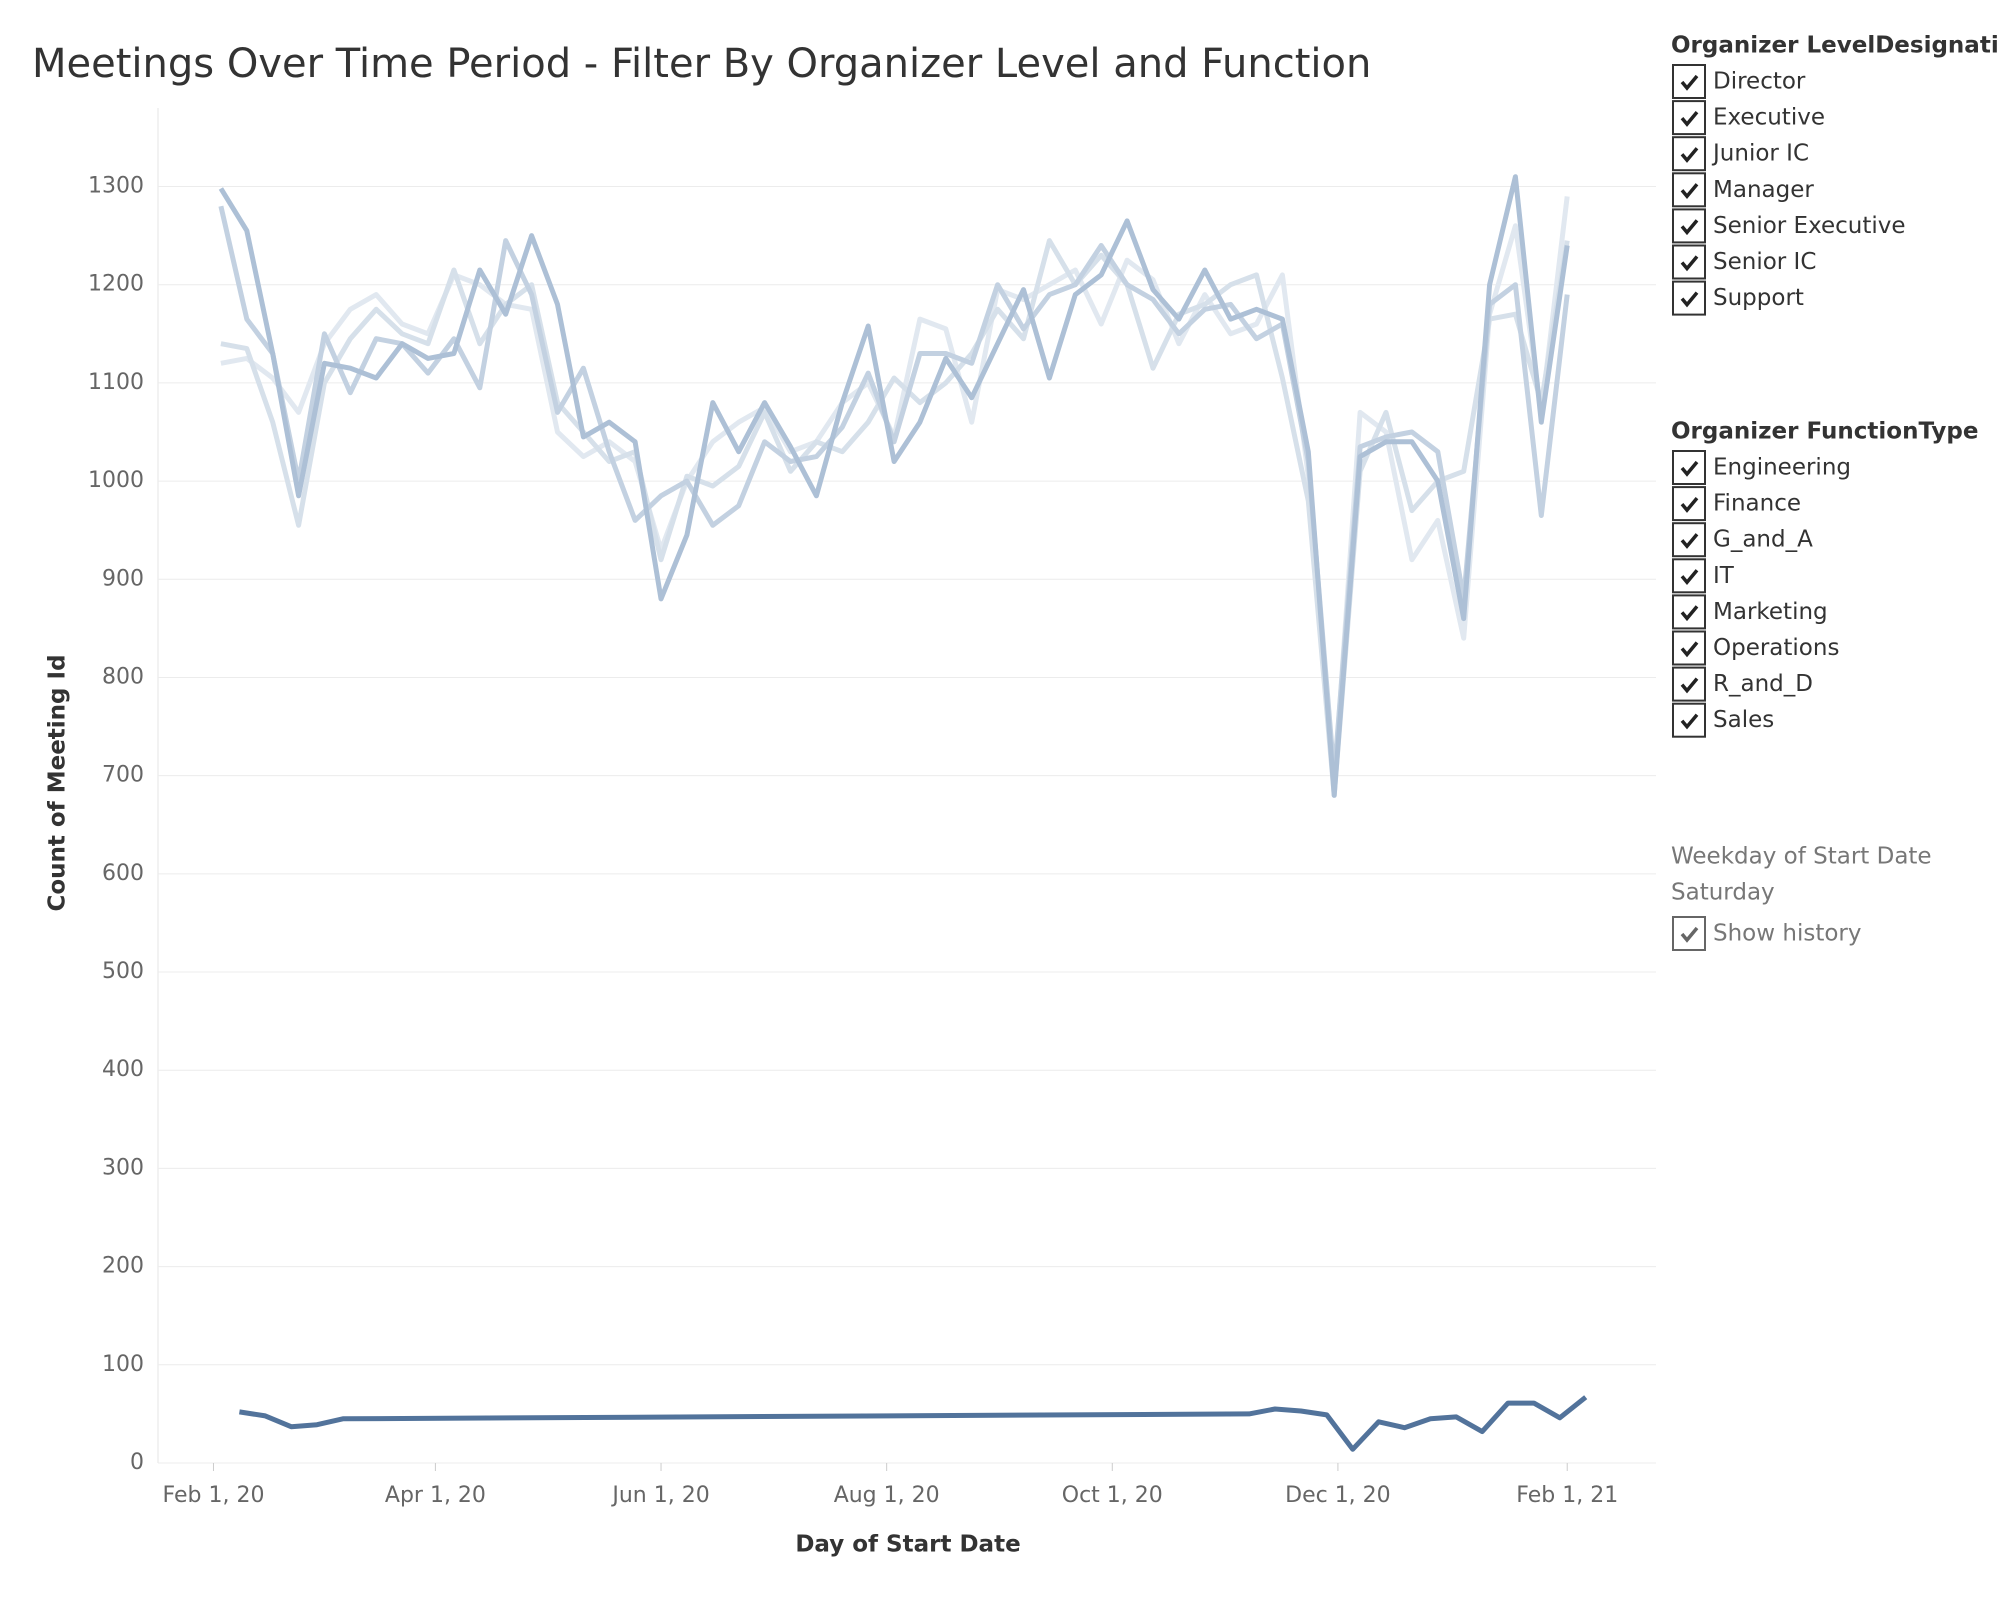 This screenshot has height=1602, width=1998. Describe the element at coordinates (1763, 540) in the screenshot. I see `filter-item: G_and_A` at that location.